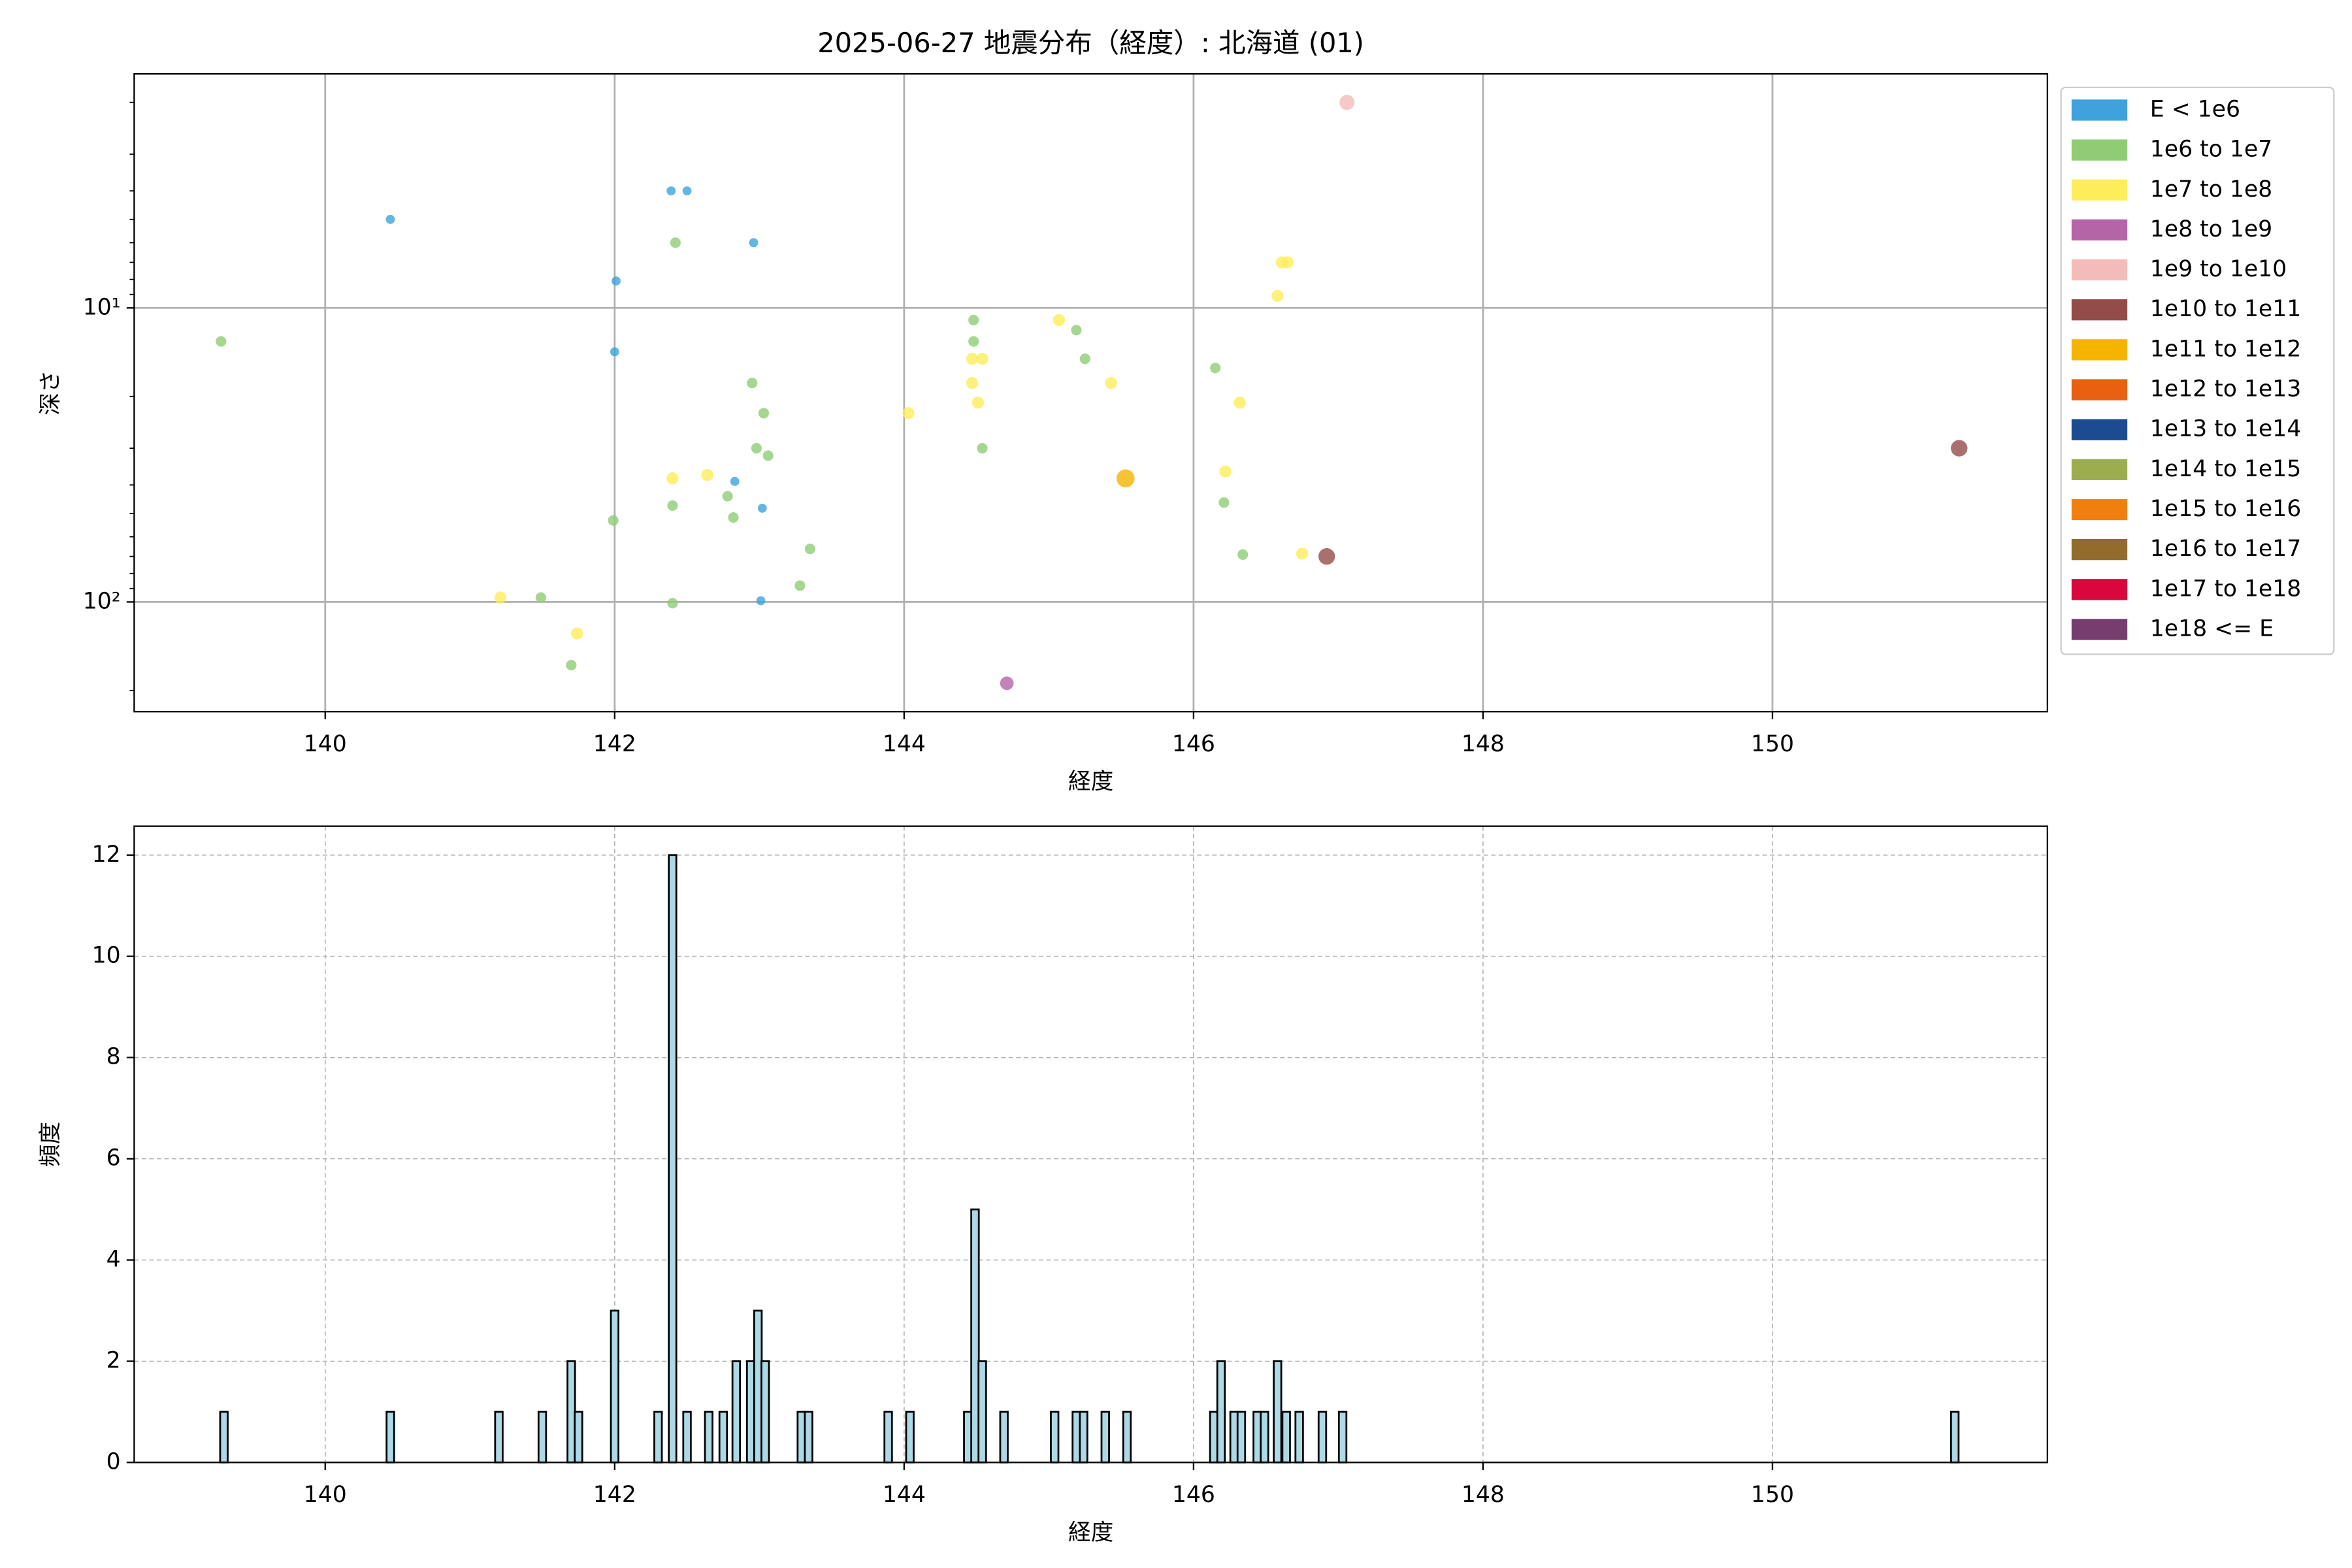 The width and height of the screenshot is (2352, 1568). I want to click on x-tick-label: 146, so click(1193, 1495).